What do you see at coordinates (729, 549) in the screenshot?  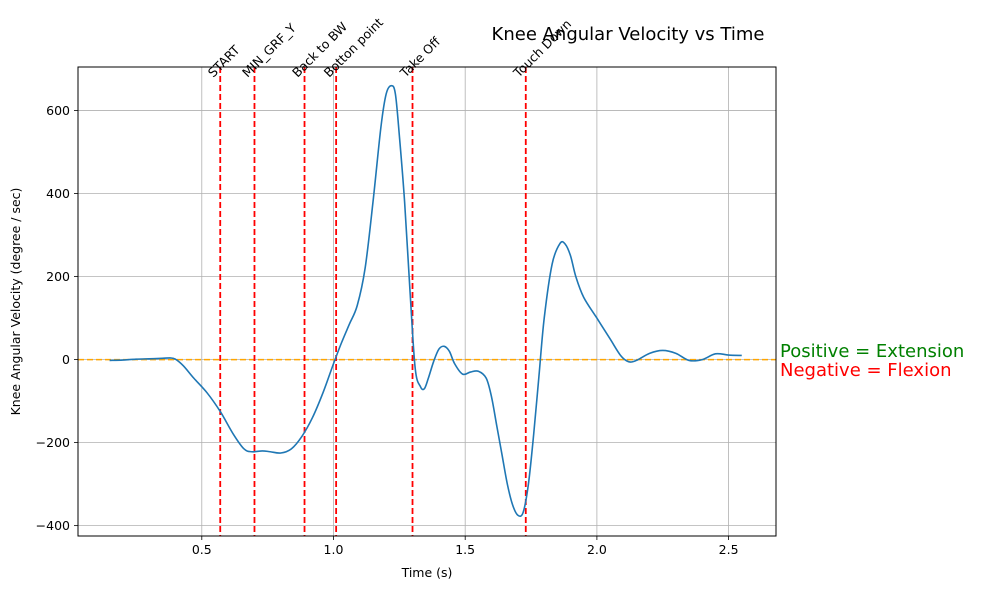 I see `x-tick-label: 2.5` at bounding box center [729, 549].